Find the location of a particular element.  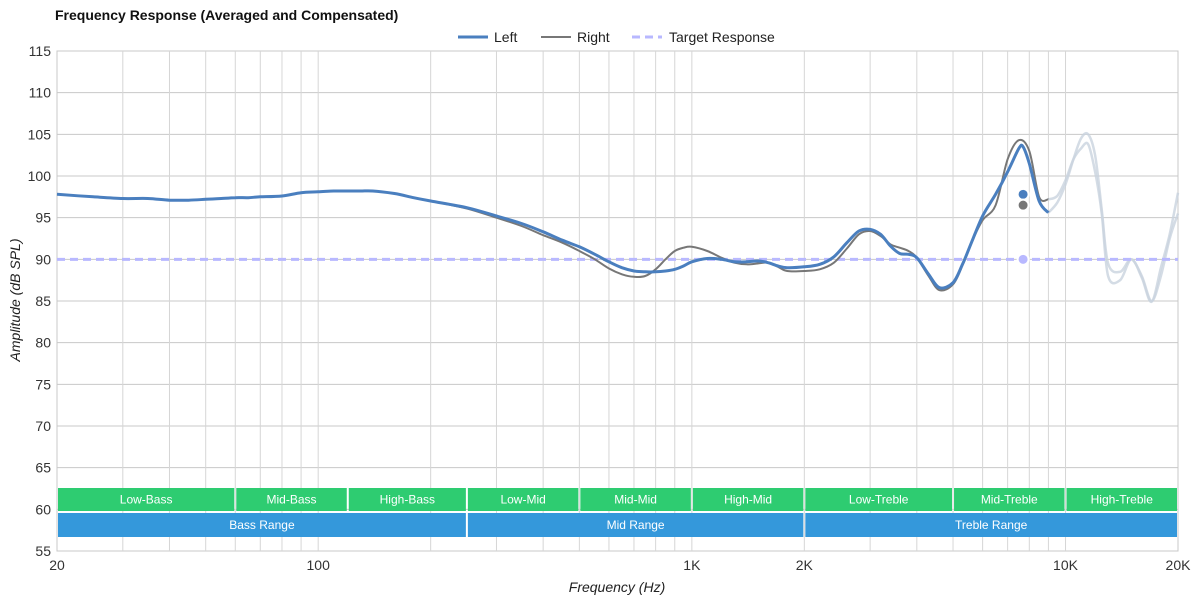

coarse-range-band-label: Bass Range is located at coordinates (262, 525).